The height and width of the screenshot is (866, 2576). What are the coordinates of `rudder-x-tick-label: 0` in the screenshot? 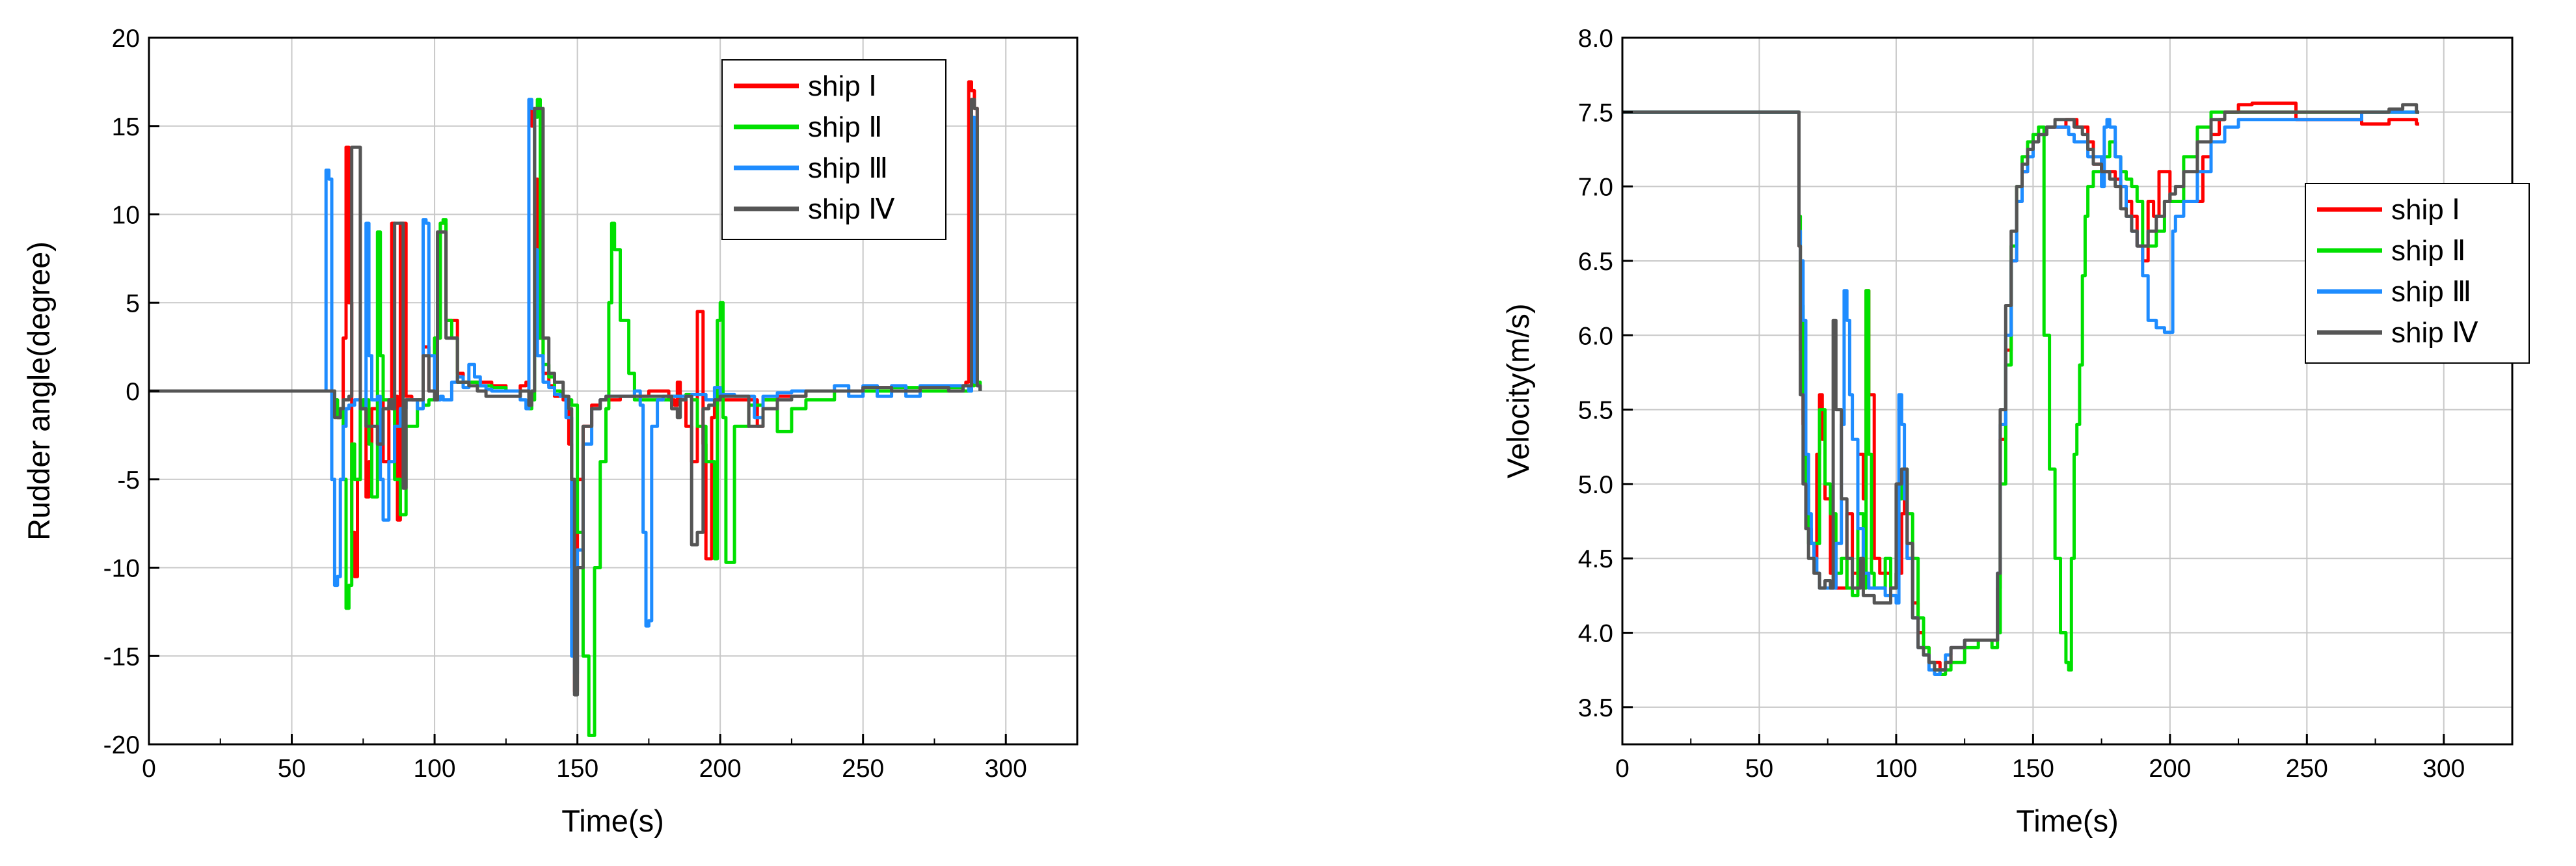 It's located at (149, 769).